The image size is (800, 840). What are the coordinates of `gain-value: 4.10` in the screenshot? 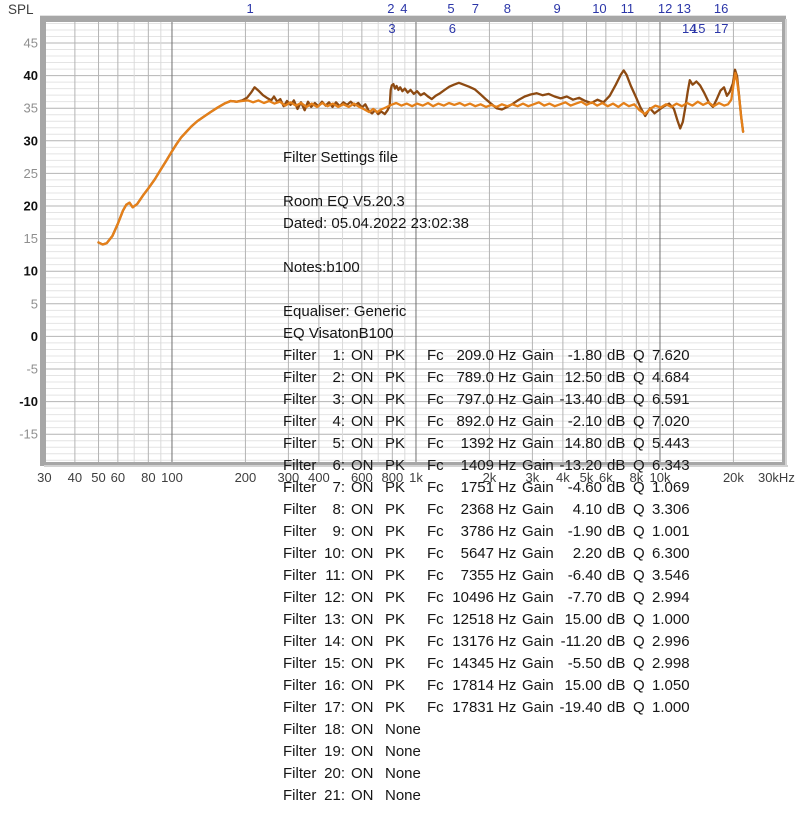 It's located at (587, 509).